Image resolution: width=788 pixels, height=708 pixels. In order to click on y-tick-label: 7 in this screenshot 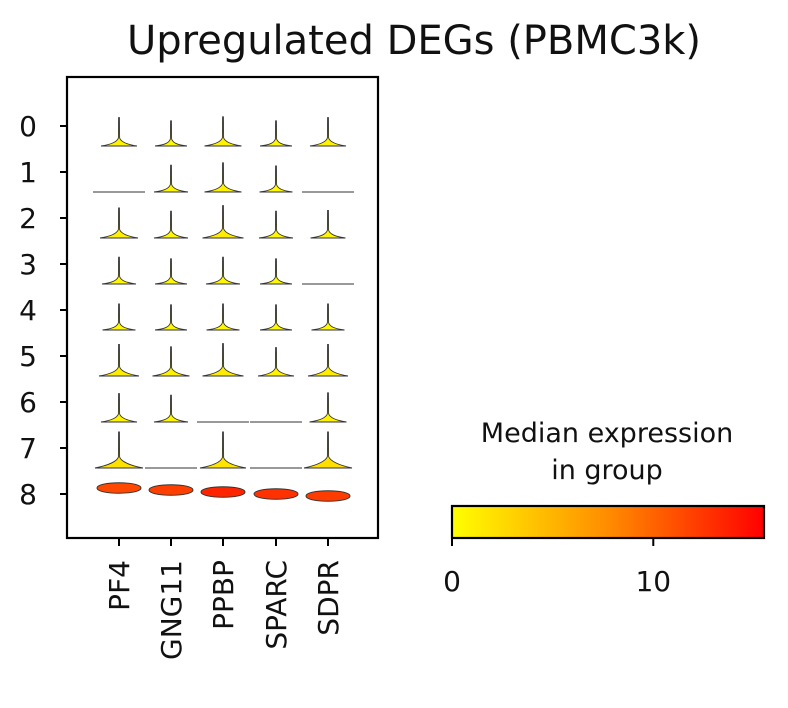, I will do `click(28, 448)`.